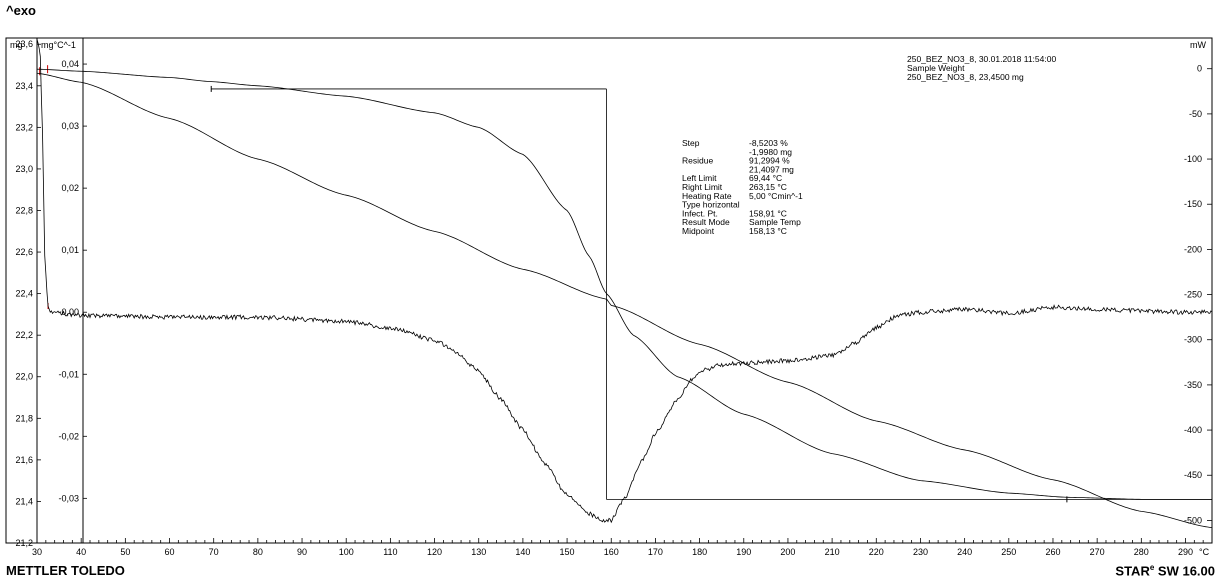 This screenshot has width=1223, height=580. Describe the element at coordinates (769, 161) in the screenshot. I see `result-value: 91,2994 %` at that location.